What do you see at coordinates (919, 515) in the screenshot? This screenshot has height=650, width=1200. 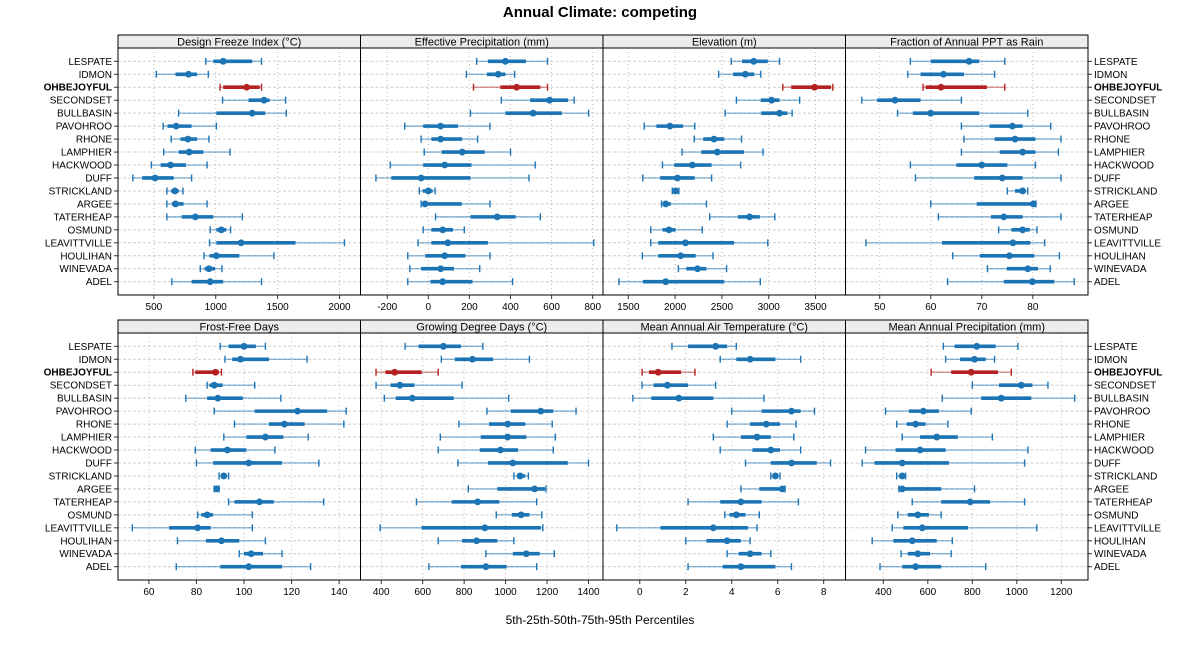 I see `interval-osmund` at bounding box center [919, 515].